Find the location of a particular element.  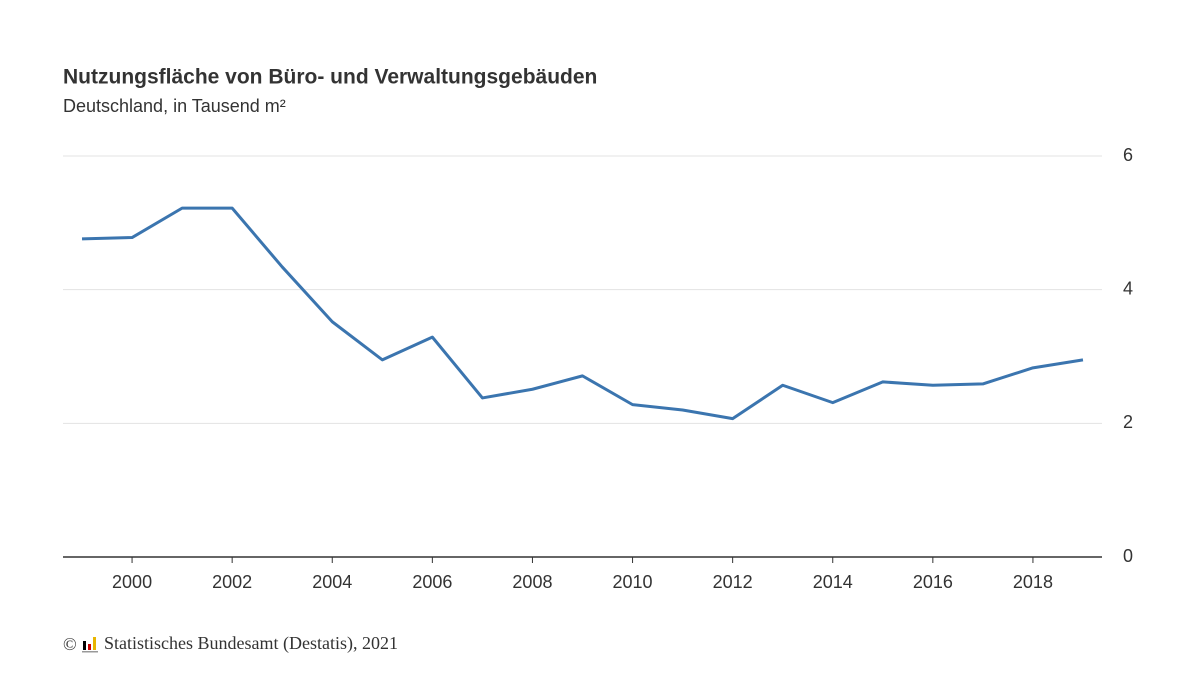

x-tick-label: 2006 is located at coordinates (432, 582).